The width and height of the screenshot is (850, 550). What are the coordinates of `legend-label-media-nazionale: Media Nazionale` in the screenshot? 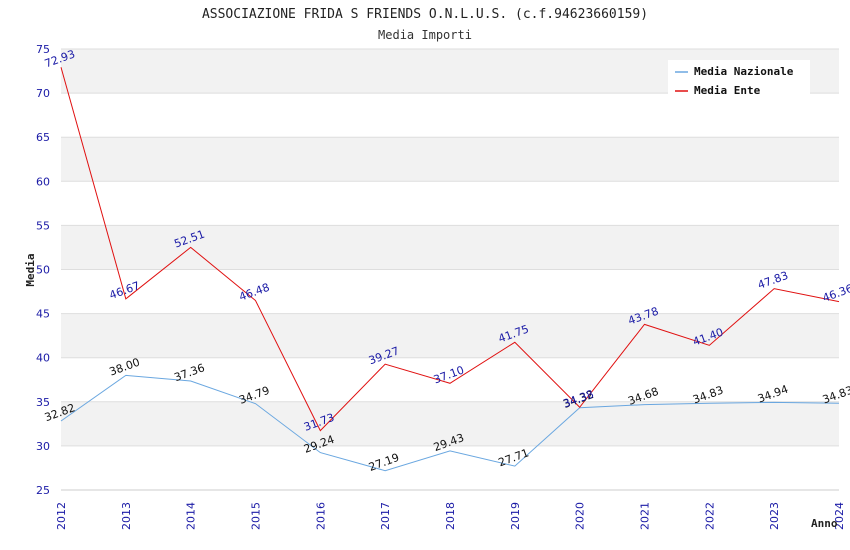 It's located at (744, 71).